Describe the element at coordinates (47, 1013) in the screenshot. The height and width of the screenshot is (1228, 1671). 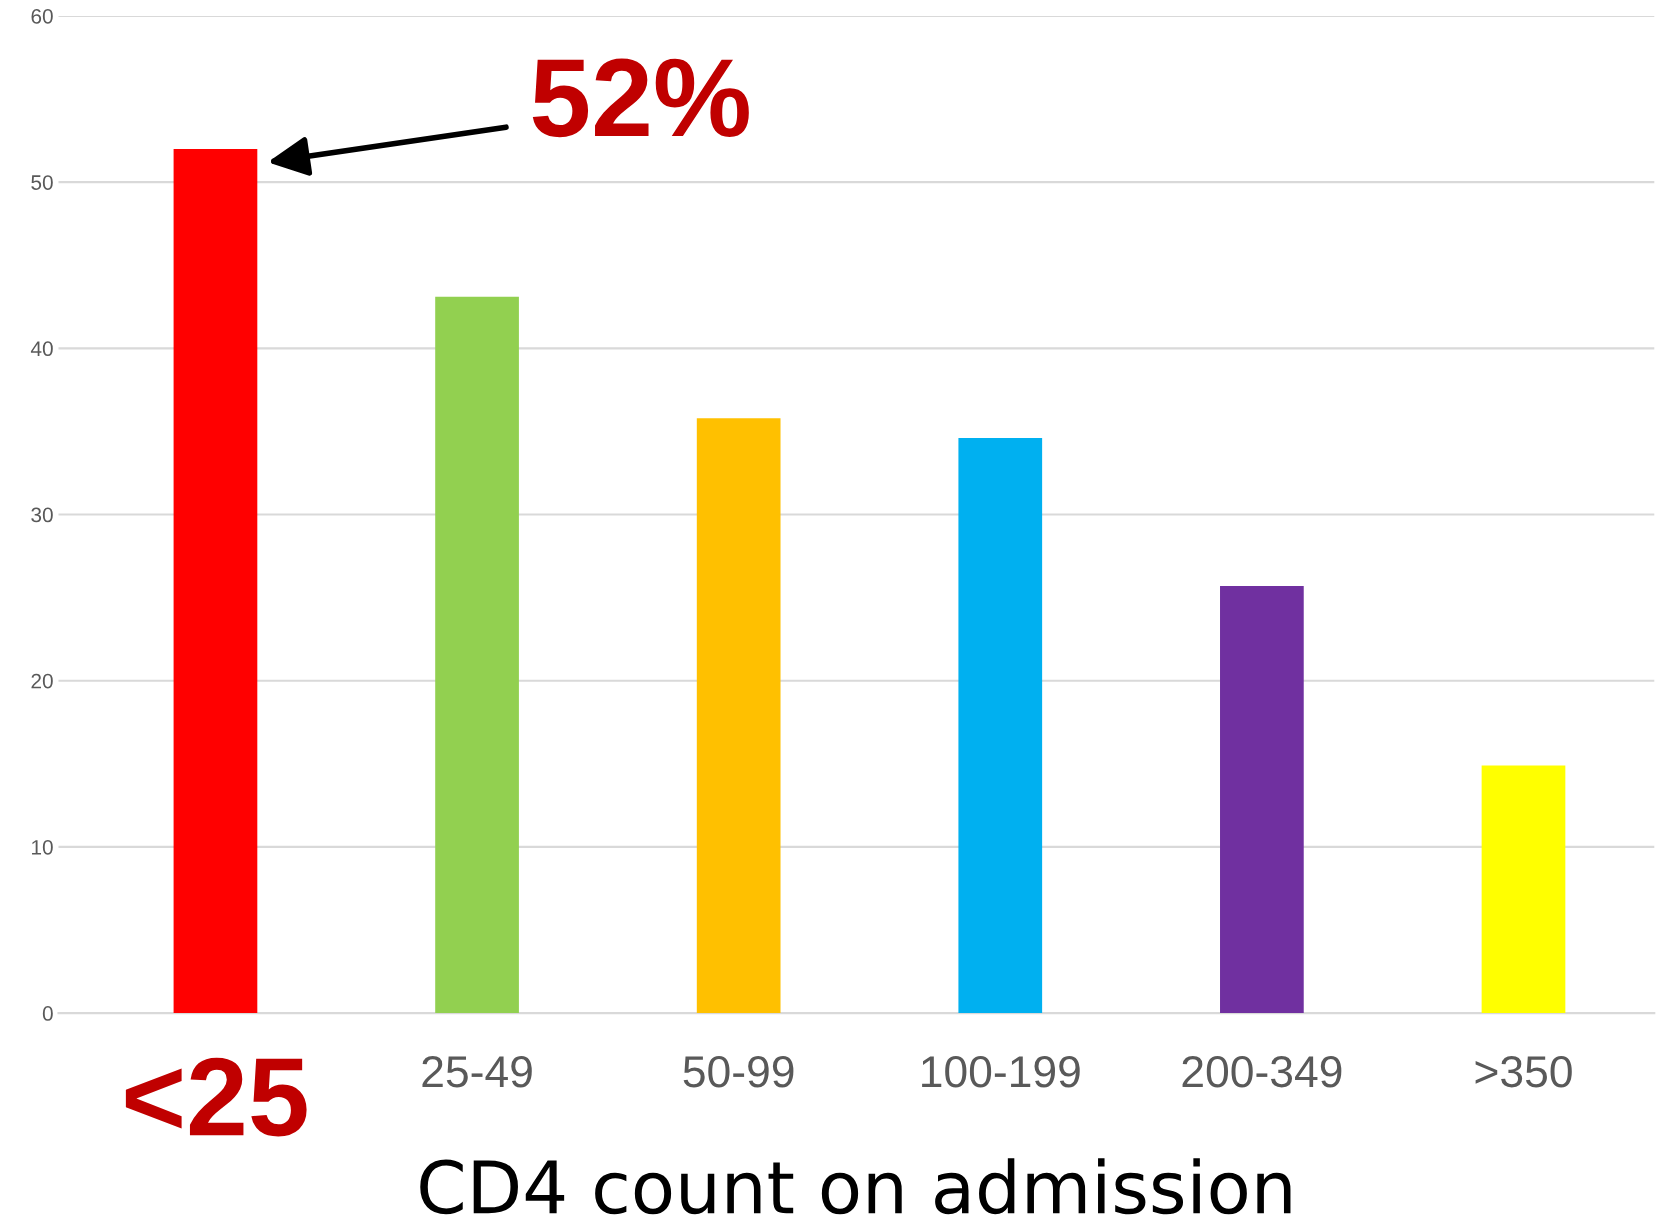
I see `y-tick-label: 0` at that location.